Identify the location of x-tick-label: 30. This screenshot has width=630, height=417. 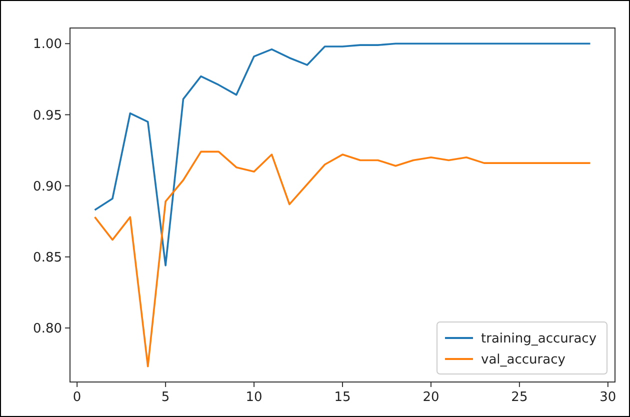
(608, 397).